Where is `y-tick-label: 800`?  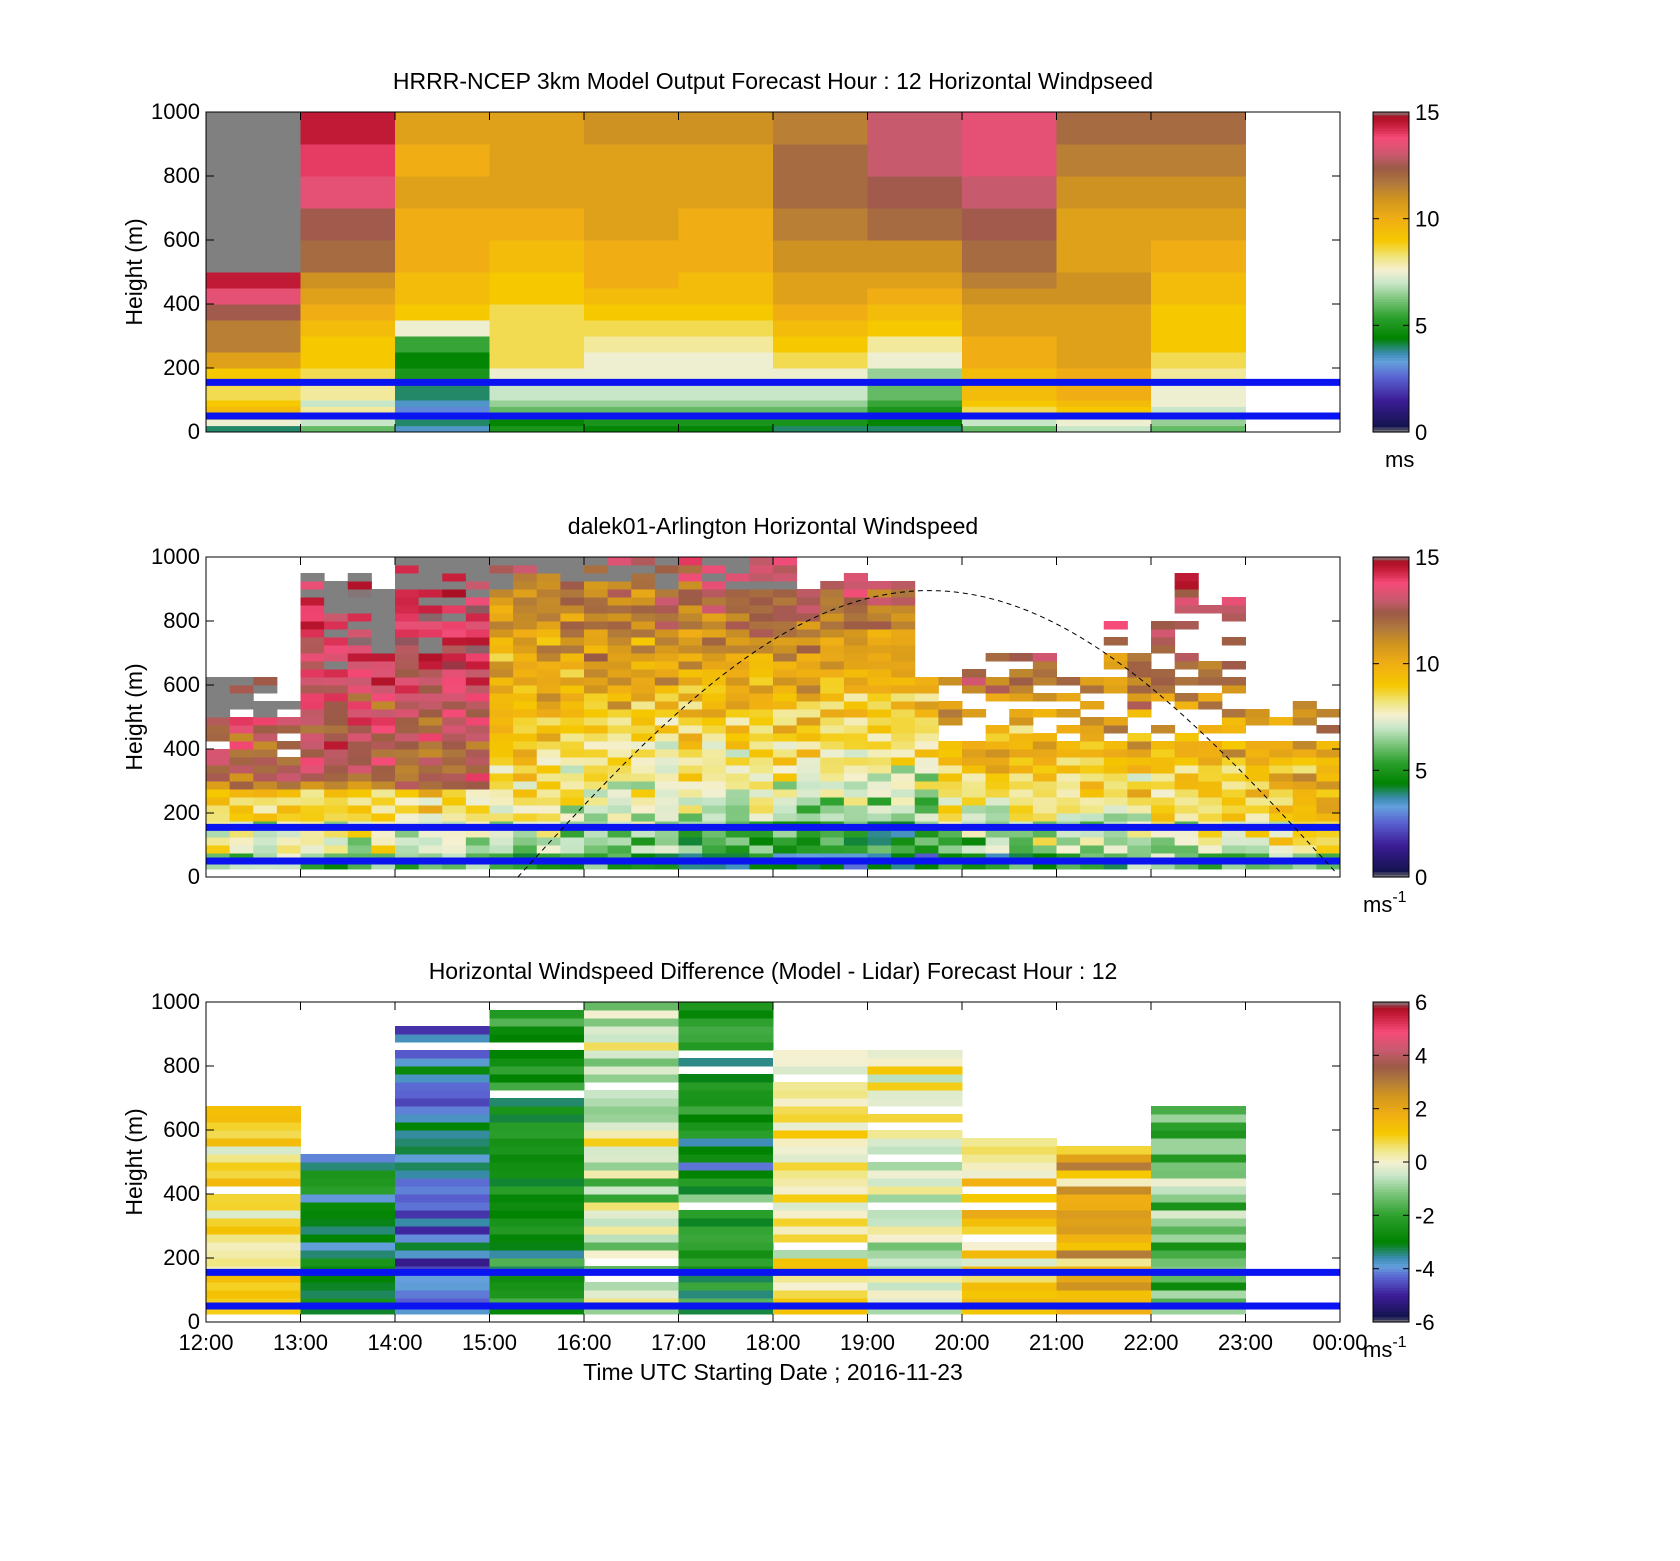 y-tick-label: 800 is located at coordinates (181, 1065).